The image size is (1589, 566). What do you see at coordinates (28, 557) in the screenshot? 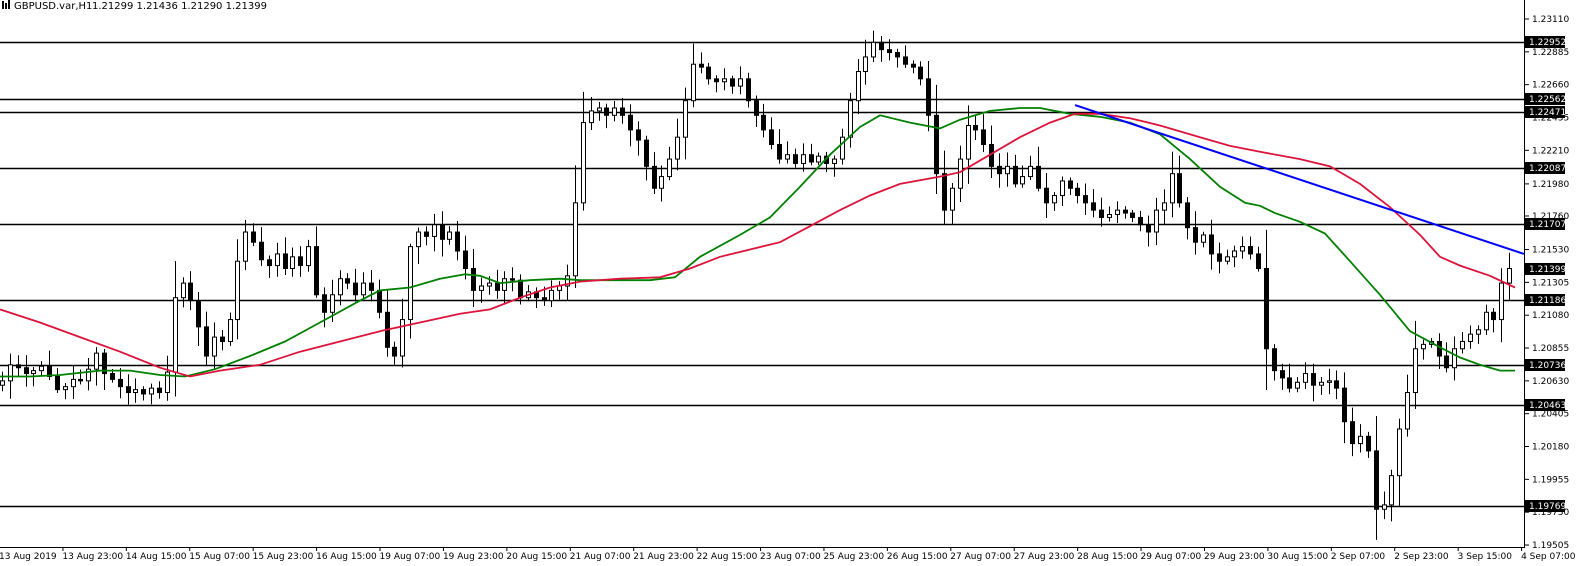
I see `time-tick-label: 13 Aug 2019` at bounding box center [28, 557].